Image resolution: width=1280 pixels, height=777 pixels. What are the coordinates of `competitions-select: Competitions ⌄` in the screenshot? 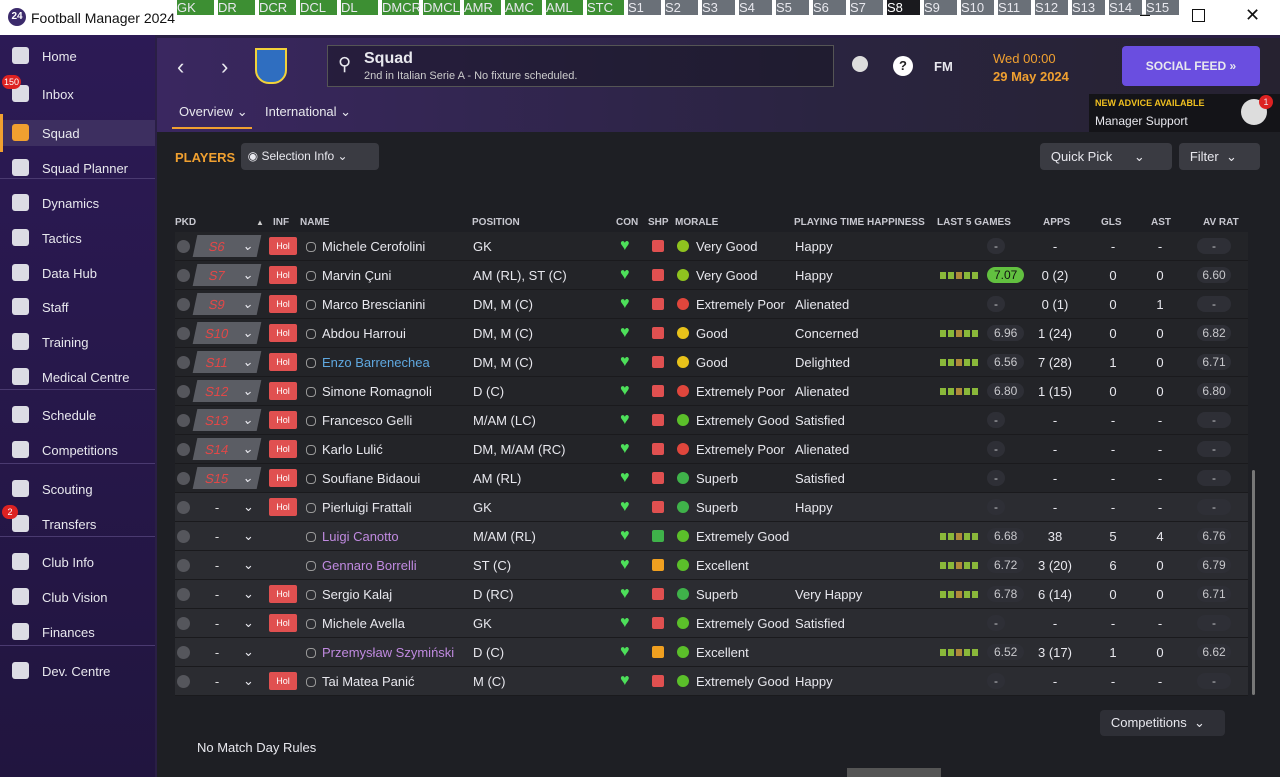 It's located at (1162, 723).